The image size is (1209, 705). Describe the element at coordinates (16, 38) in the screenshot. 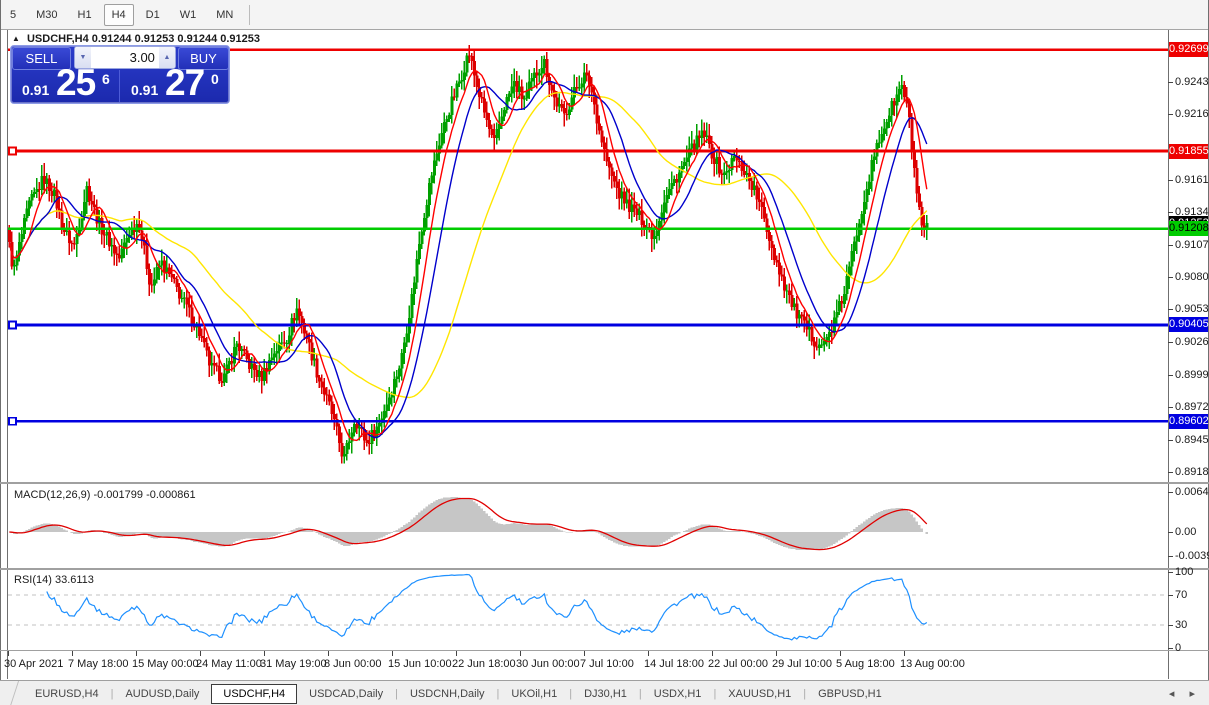

I see `symbol-marker-icon: ▲` at that location.